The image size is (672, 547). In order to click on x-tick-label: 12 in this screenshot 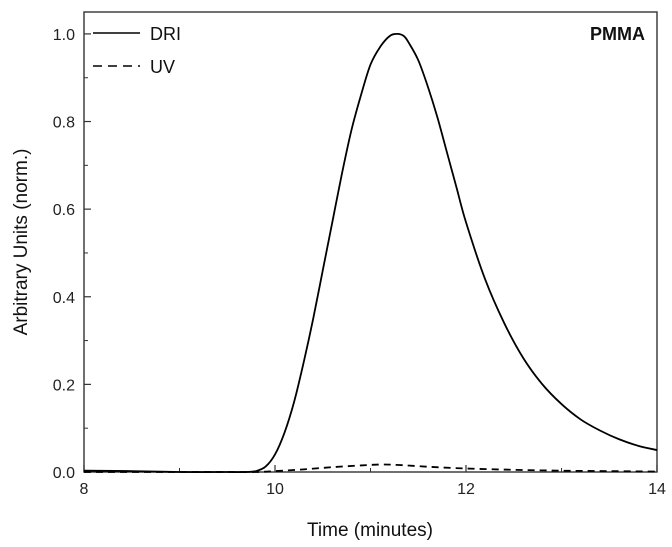, I will do `click(466, 489)`.